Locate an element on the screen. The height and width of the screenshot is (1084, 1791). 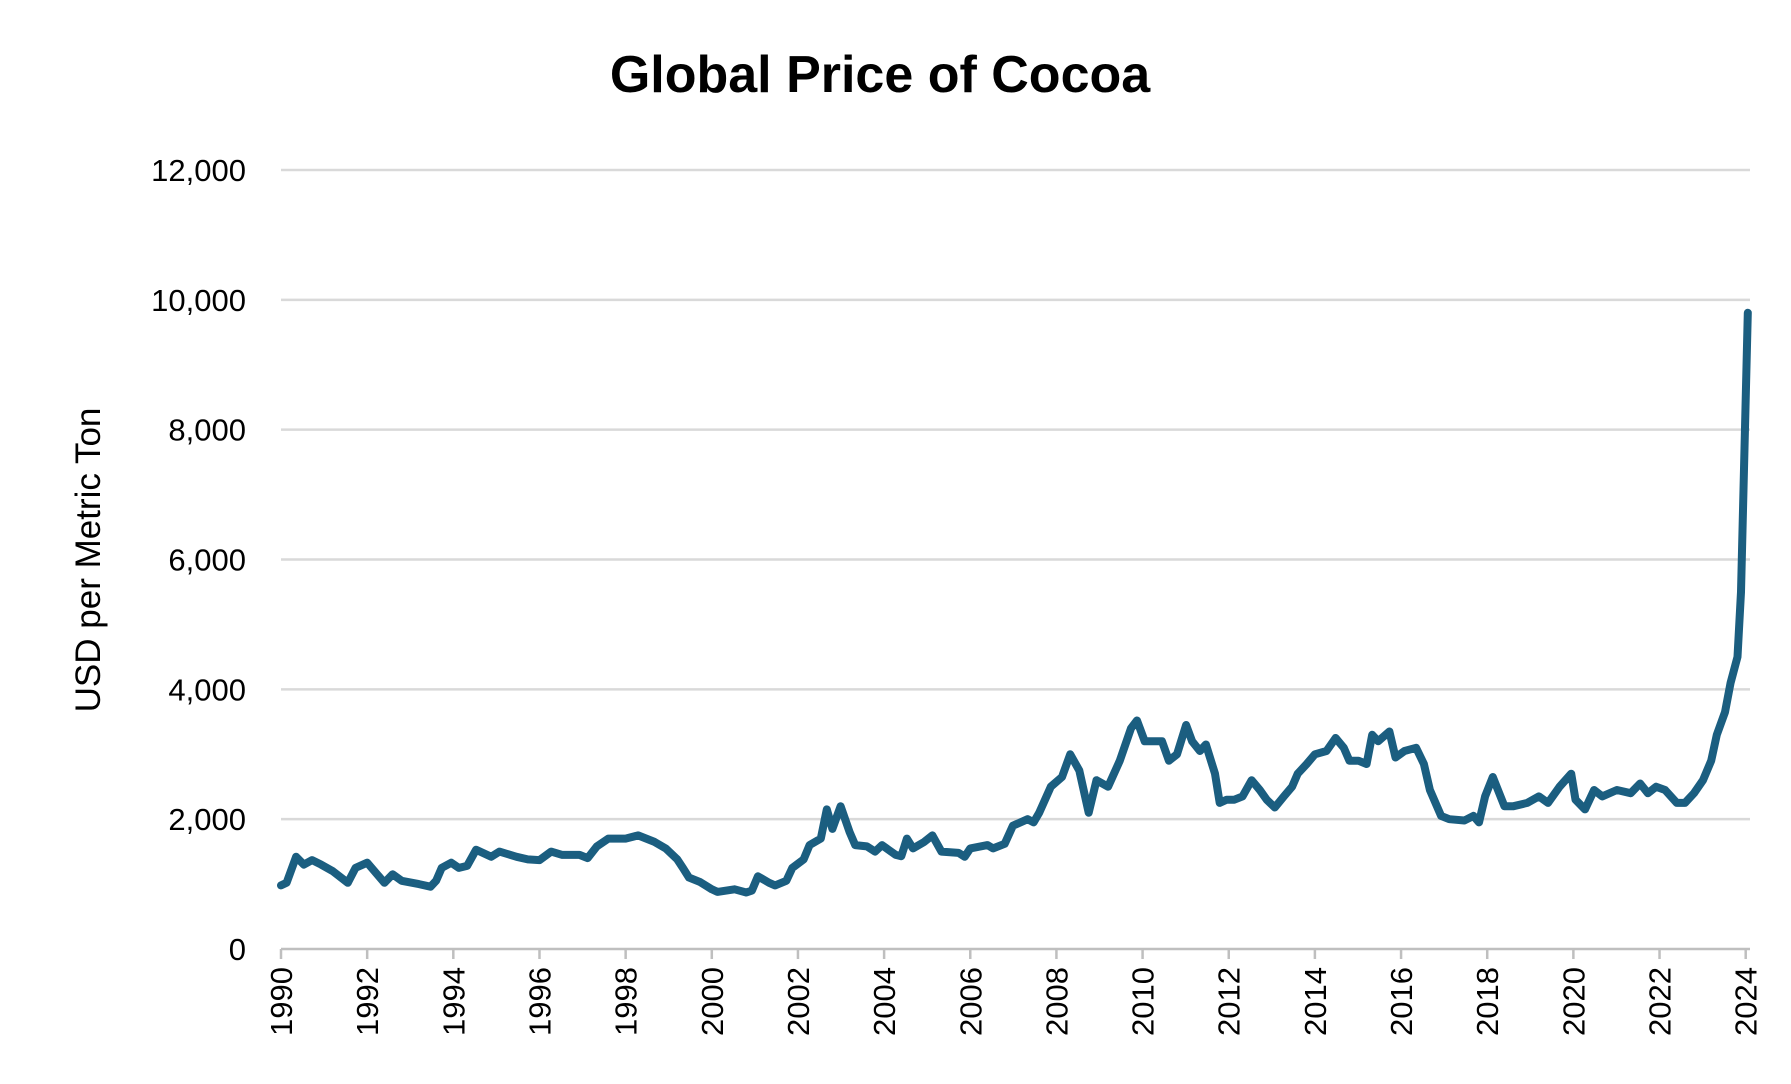
x-tick-label: 2014 is located at coordinates (1315, 1001).